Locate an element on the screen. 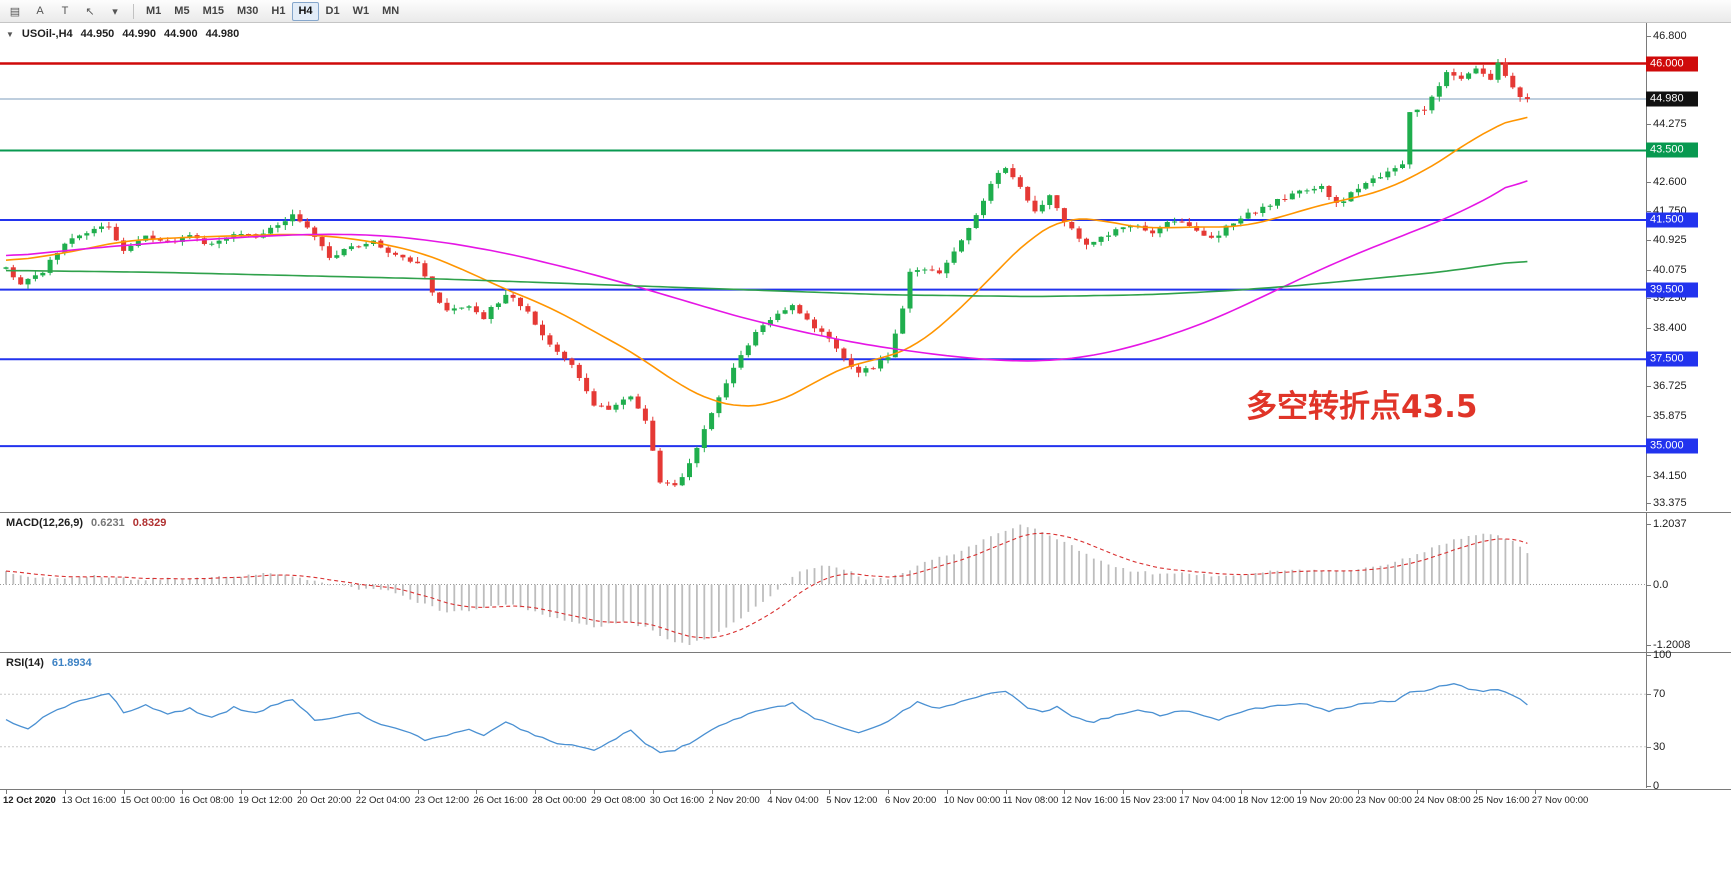 Image resolution: width=1731 pixels, height=893 pixels. axis-tick-label: 44.275 is located at coordinates (1666, 123).